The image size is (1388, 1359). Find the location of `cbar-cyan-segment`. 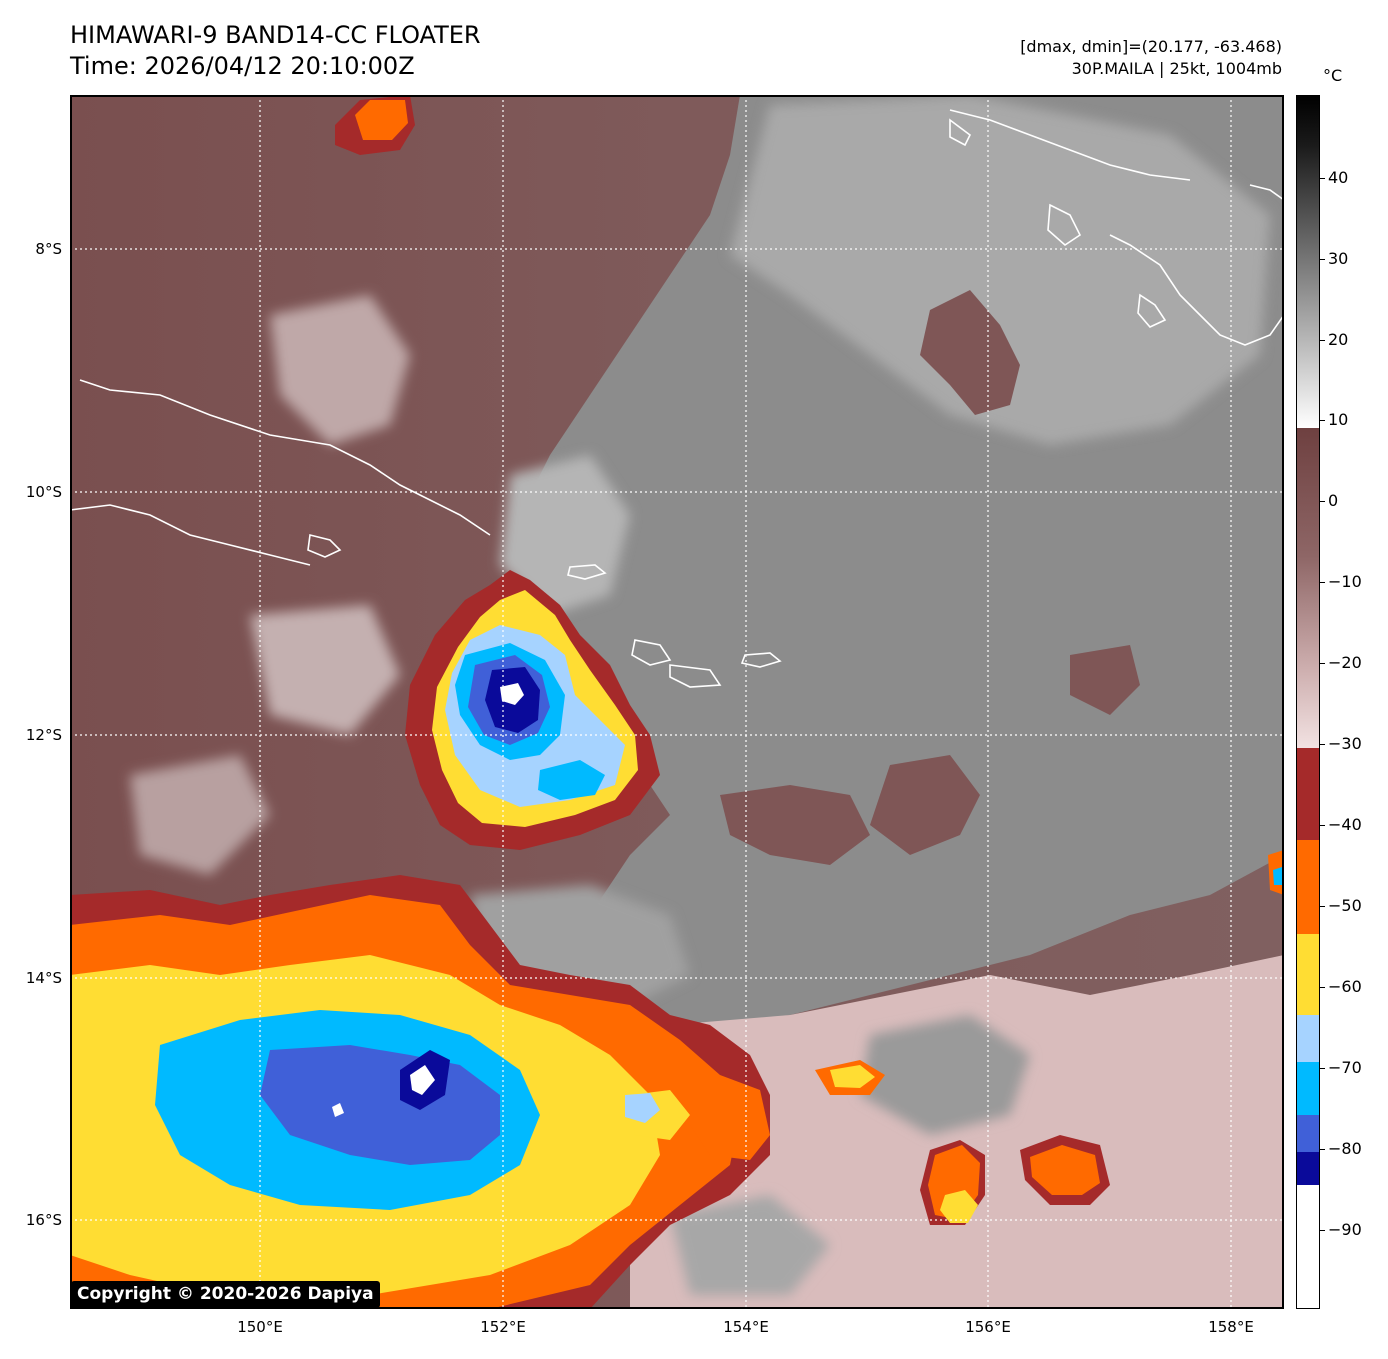

cbar-cyan-segment is located at coordinates (1308, 1088).